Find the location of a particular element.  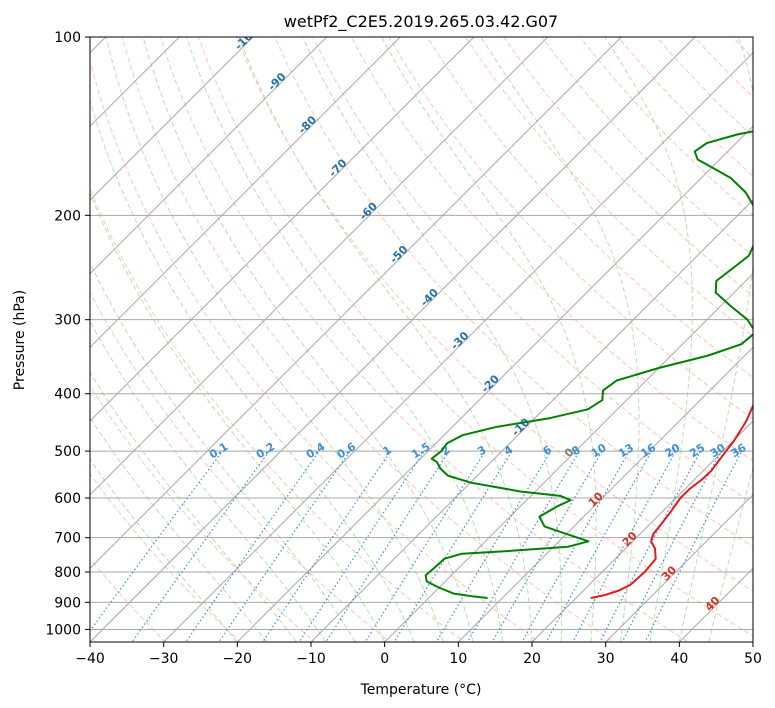

y-tick-label: 100 is located at coordinates (67, 38).